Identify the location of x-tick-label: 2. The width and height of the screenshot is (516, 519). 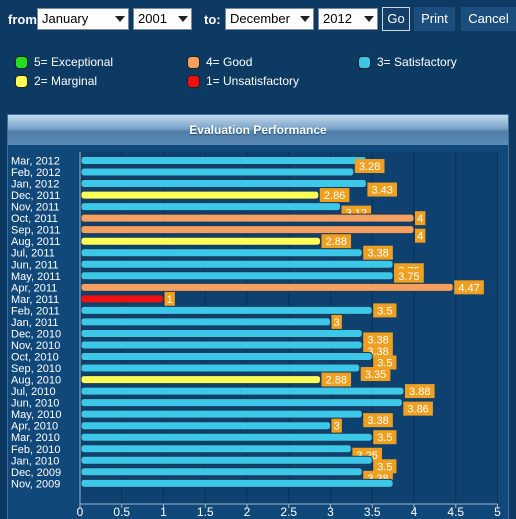
(247, 512).